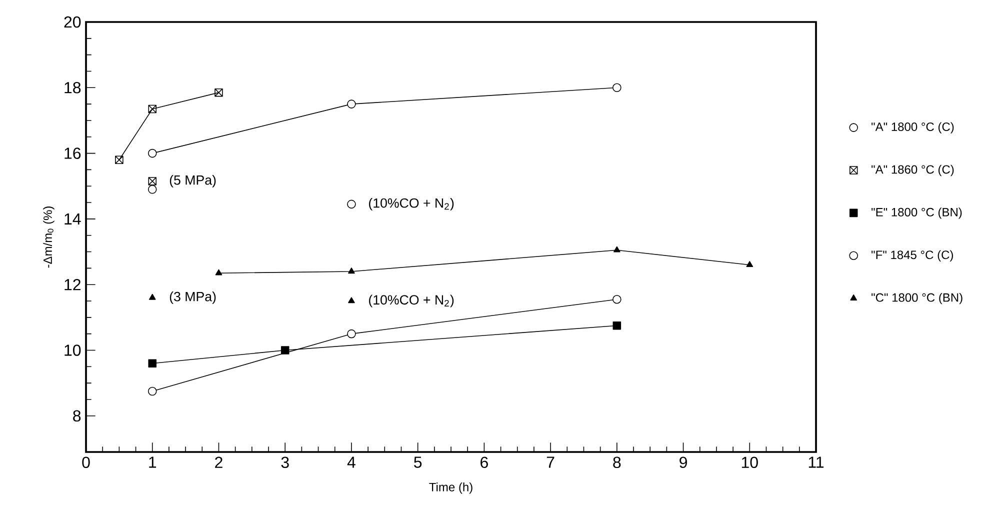  Describe the element at coordinates (86, 462) in the screenshot. I see `x-tick-label: 0` at that location.